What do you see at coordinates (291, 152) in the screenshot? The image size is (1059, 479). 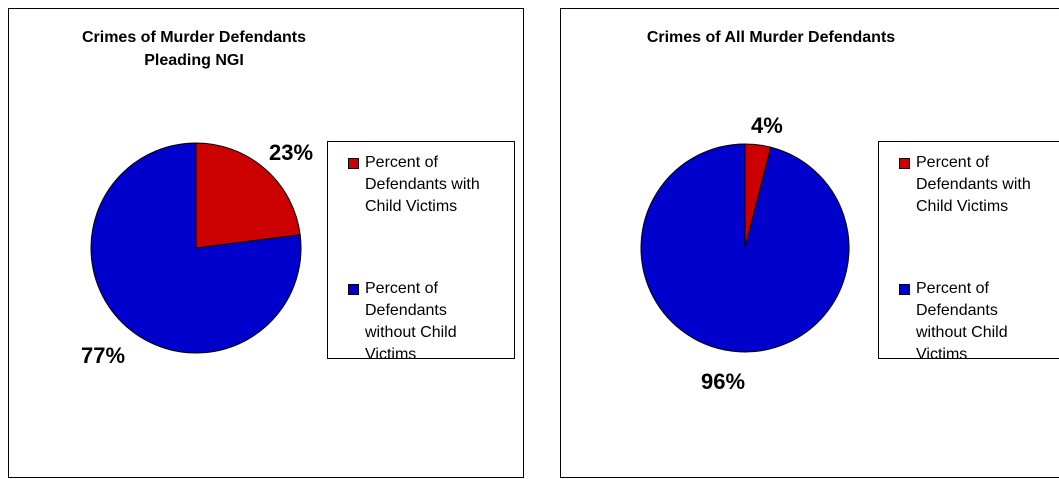 I see `data-label-child-victims: 23%` at bounding box center [291, 152].